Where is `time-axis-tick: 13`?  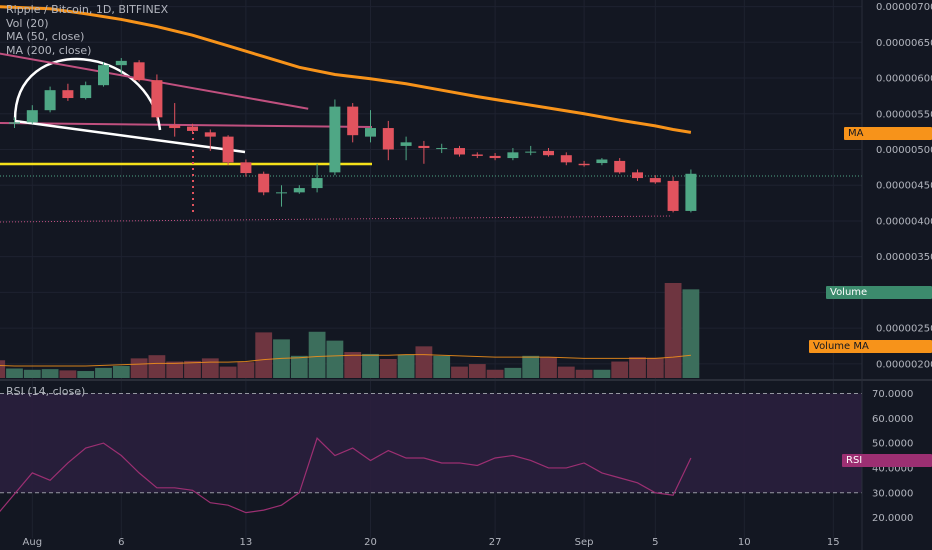 time-axis-tick: 13 is located at coordinates (246, 542).